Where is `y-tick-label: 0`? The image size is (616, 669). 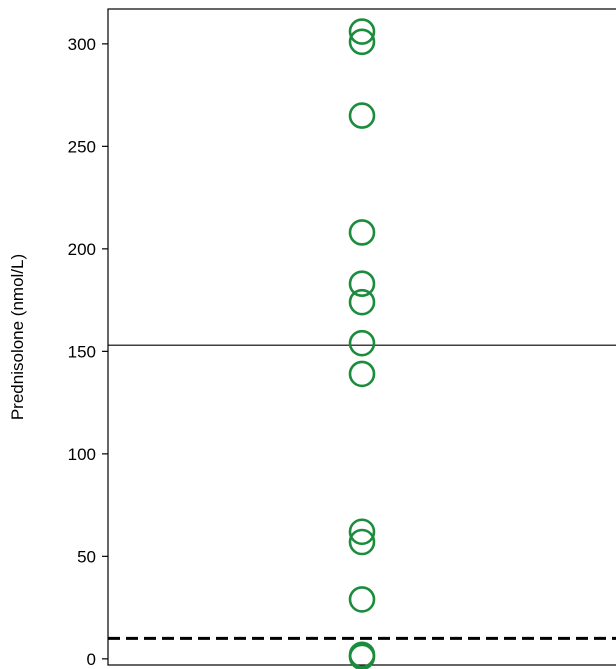 y-tick-label: 0 is located at coordinates (91, 659).